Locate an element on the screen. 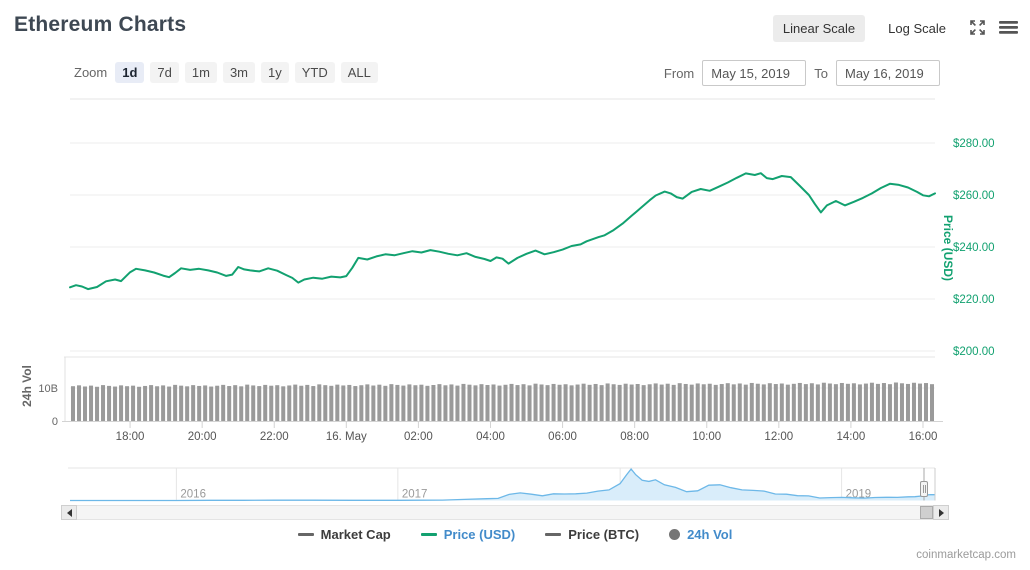  scrollbar-right-button is located at coordinates (941, 512).